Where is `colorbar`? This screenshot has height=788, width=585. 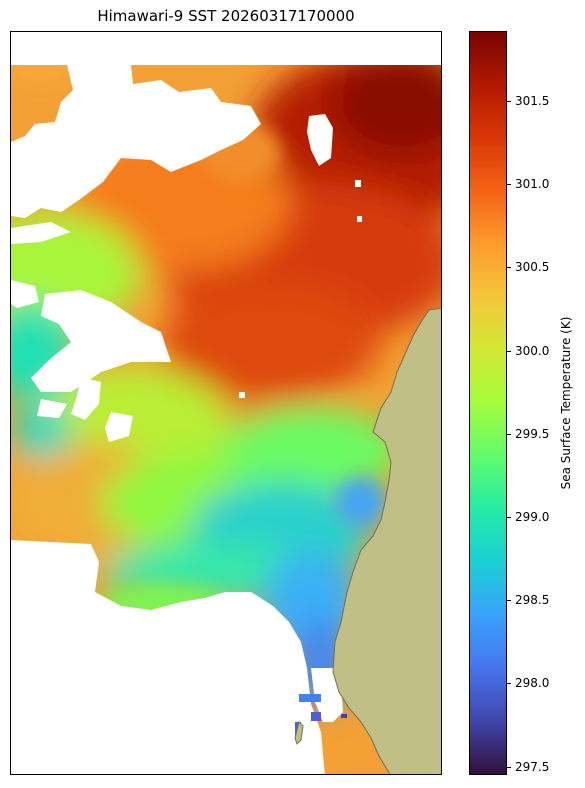 colorbar is located at coordinates (488, 403).